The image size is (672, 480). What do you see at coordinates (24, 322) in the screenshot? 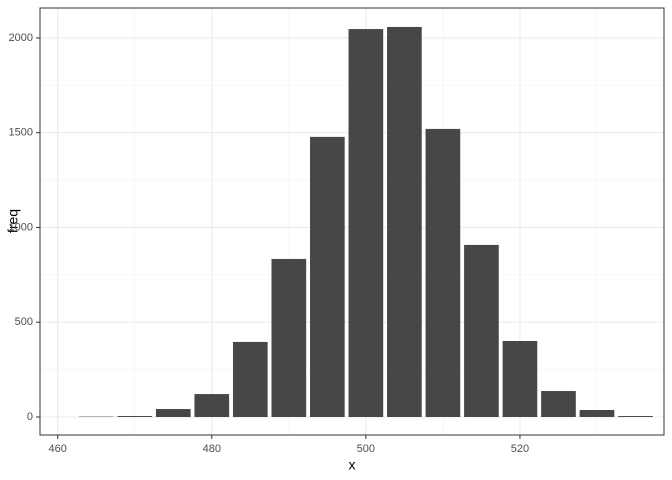
I see `y-tick-label: 500` at bounding box center [24, 322].